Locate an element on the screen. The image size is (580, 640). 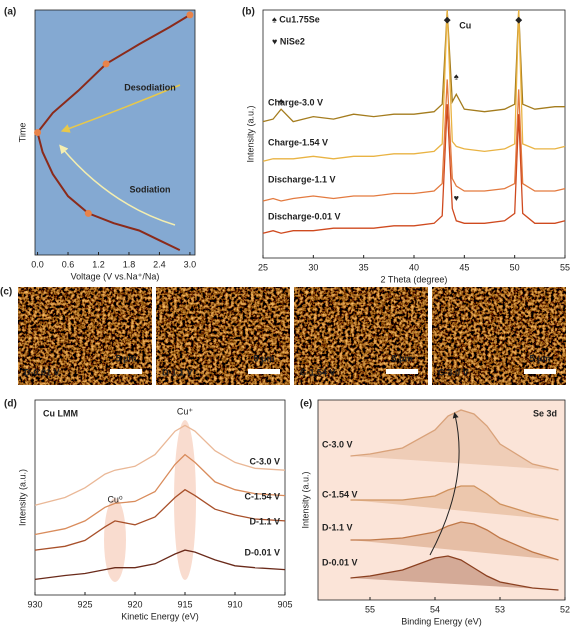
legend-entry: ♠ Cu1.75Se is located at coordinates (296, 19).